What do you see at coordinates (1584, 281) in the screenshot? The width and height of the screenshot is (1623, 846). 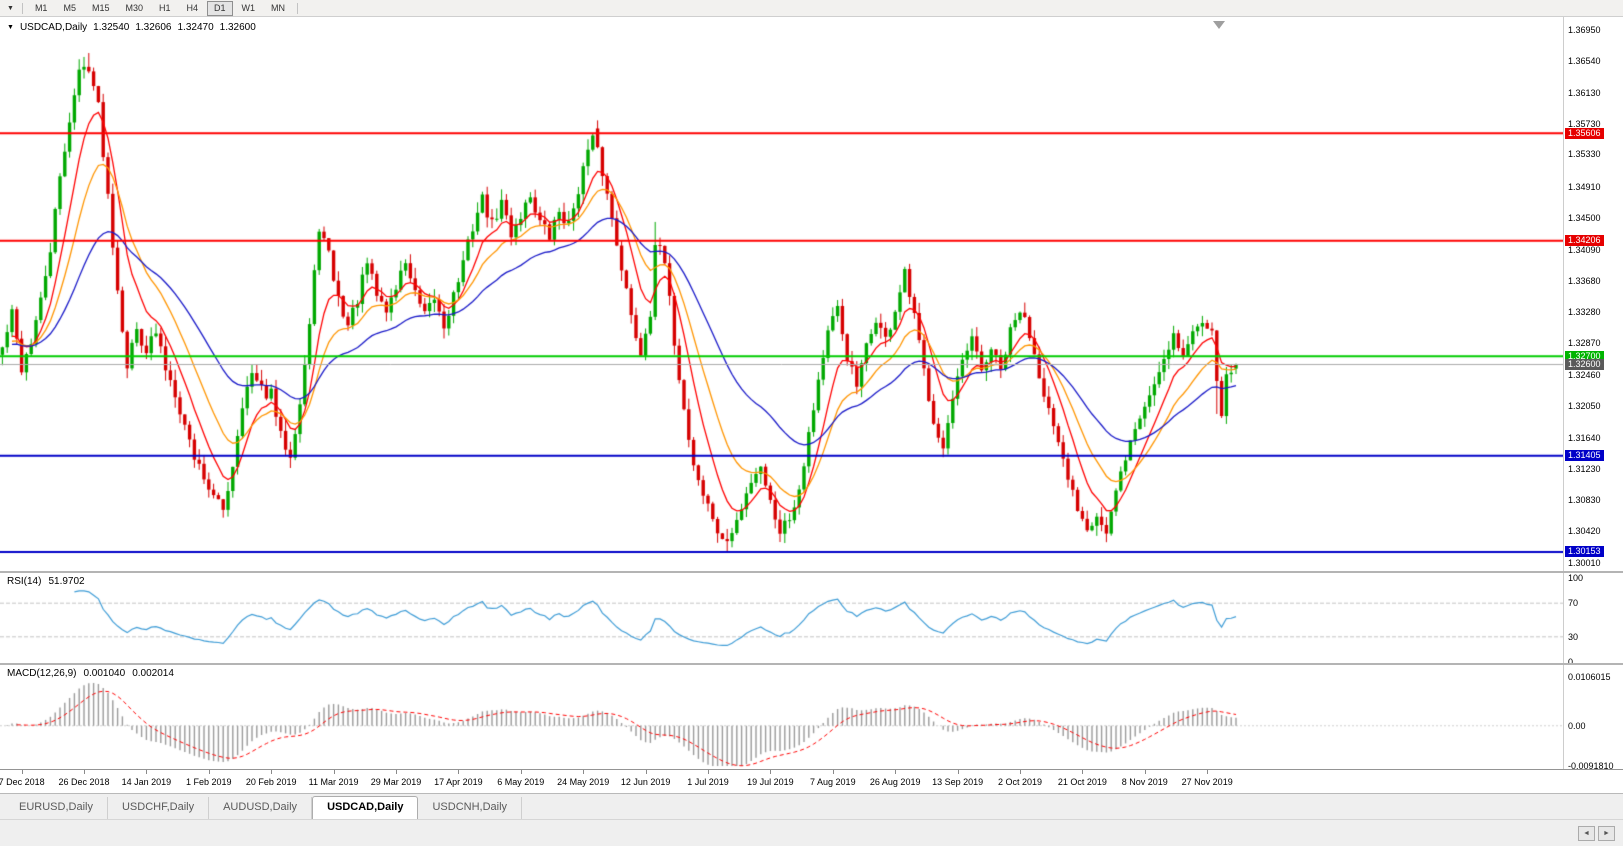 I see `price-axis-tick: 1.33680` at bounding box center [1584, 281].